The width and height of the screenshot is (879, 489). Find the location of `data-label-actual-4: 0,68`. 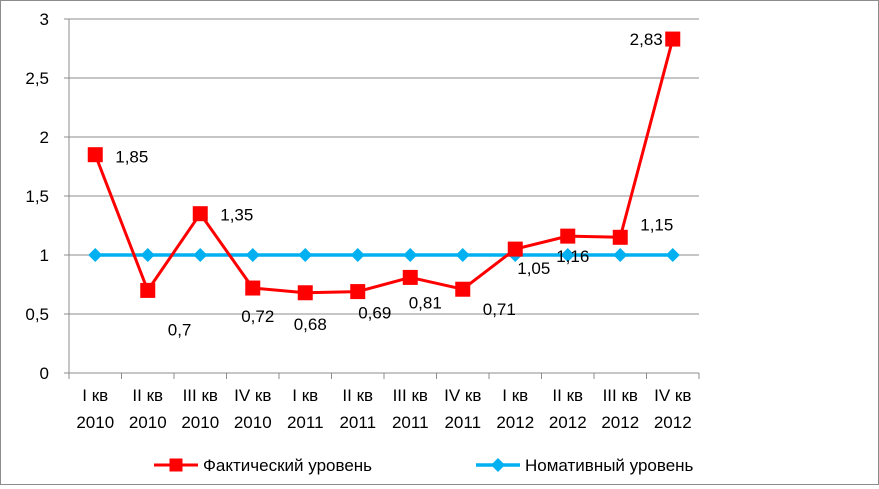

data-label-actual-4: 0,68 is located at coordinates (310, 324).